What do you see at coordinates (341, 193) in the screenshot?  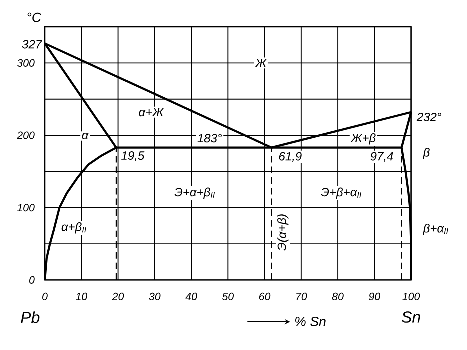 I see `annotation: Э+β+α$_{II}$` at bounding box center [341, 193].